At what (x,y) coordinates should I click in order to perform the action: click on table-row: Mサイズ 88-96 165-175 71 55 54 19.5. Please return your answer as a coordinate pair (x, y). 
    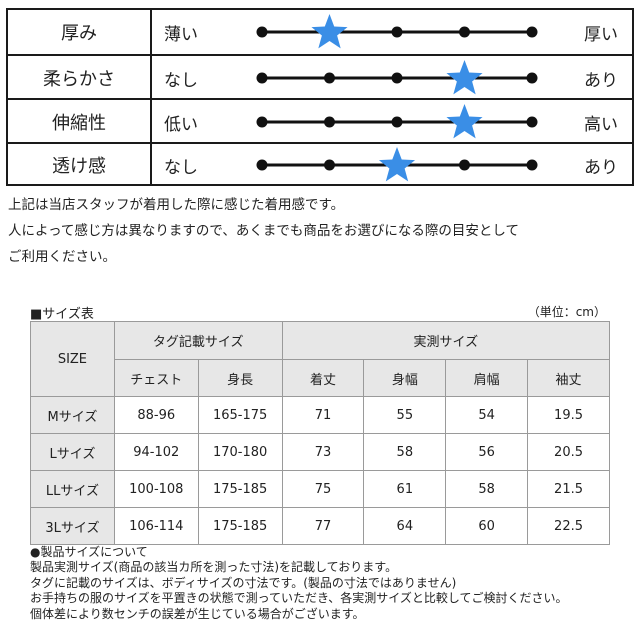
    Looking at the image, I should click on (320, 415).